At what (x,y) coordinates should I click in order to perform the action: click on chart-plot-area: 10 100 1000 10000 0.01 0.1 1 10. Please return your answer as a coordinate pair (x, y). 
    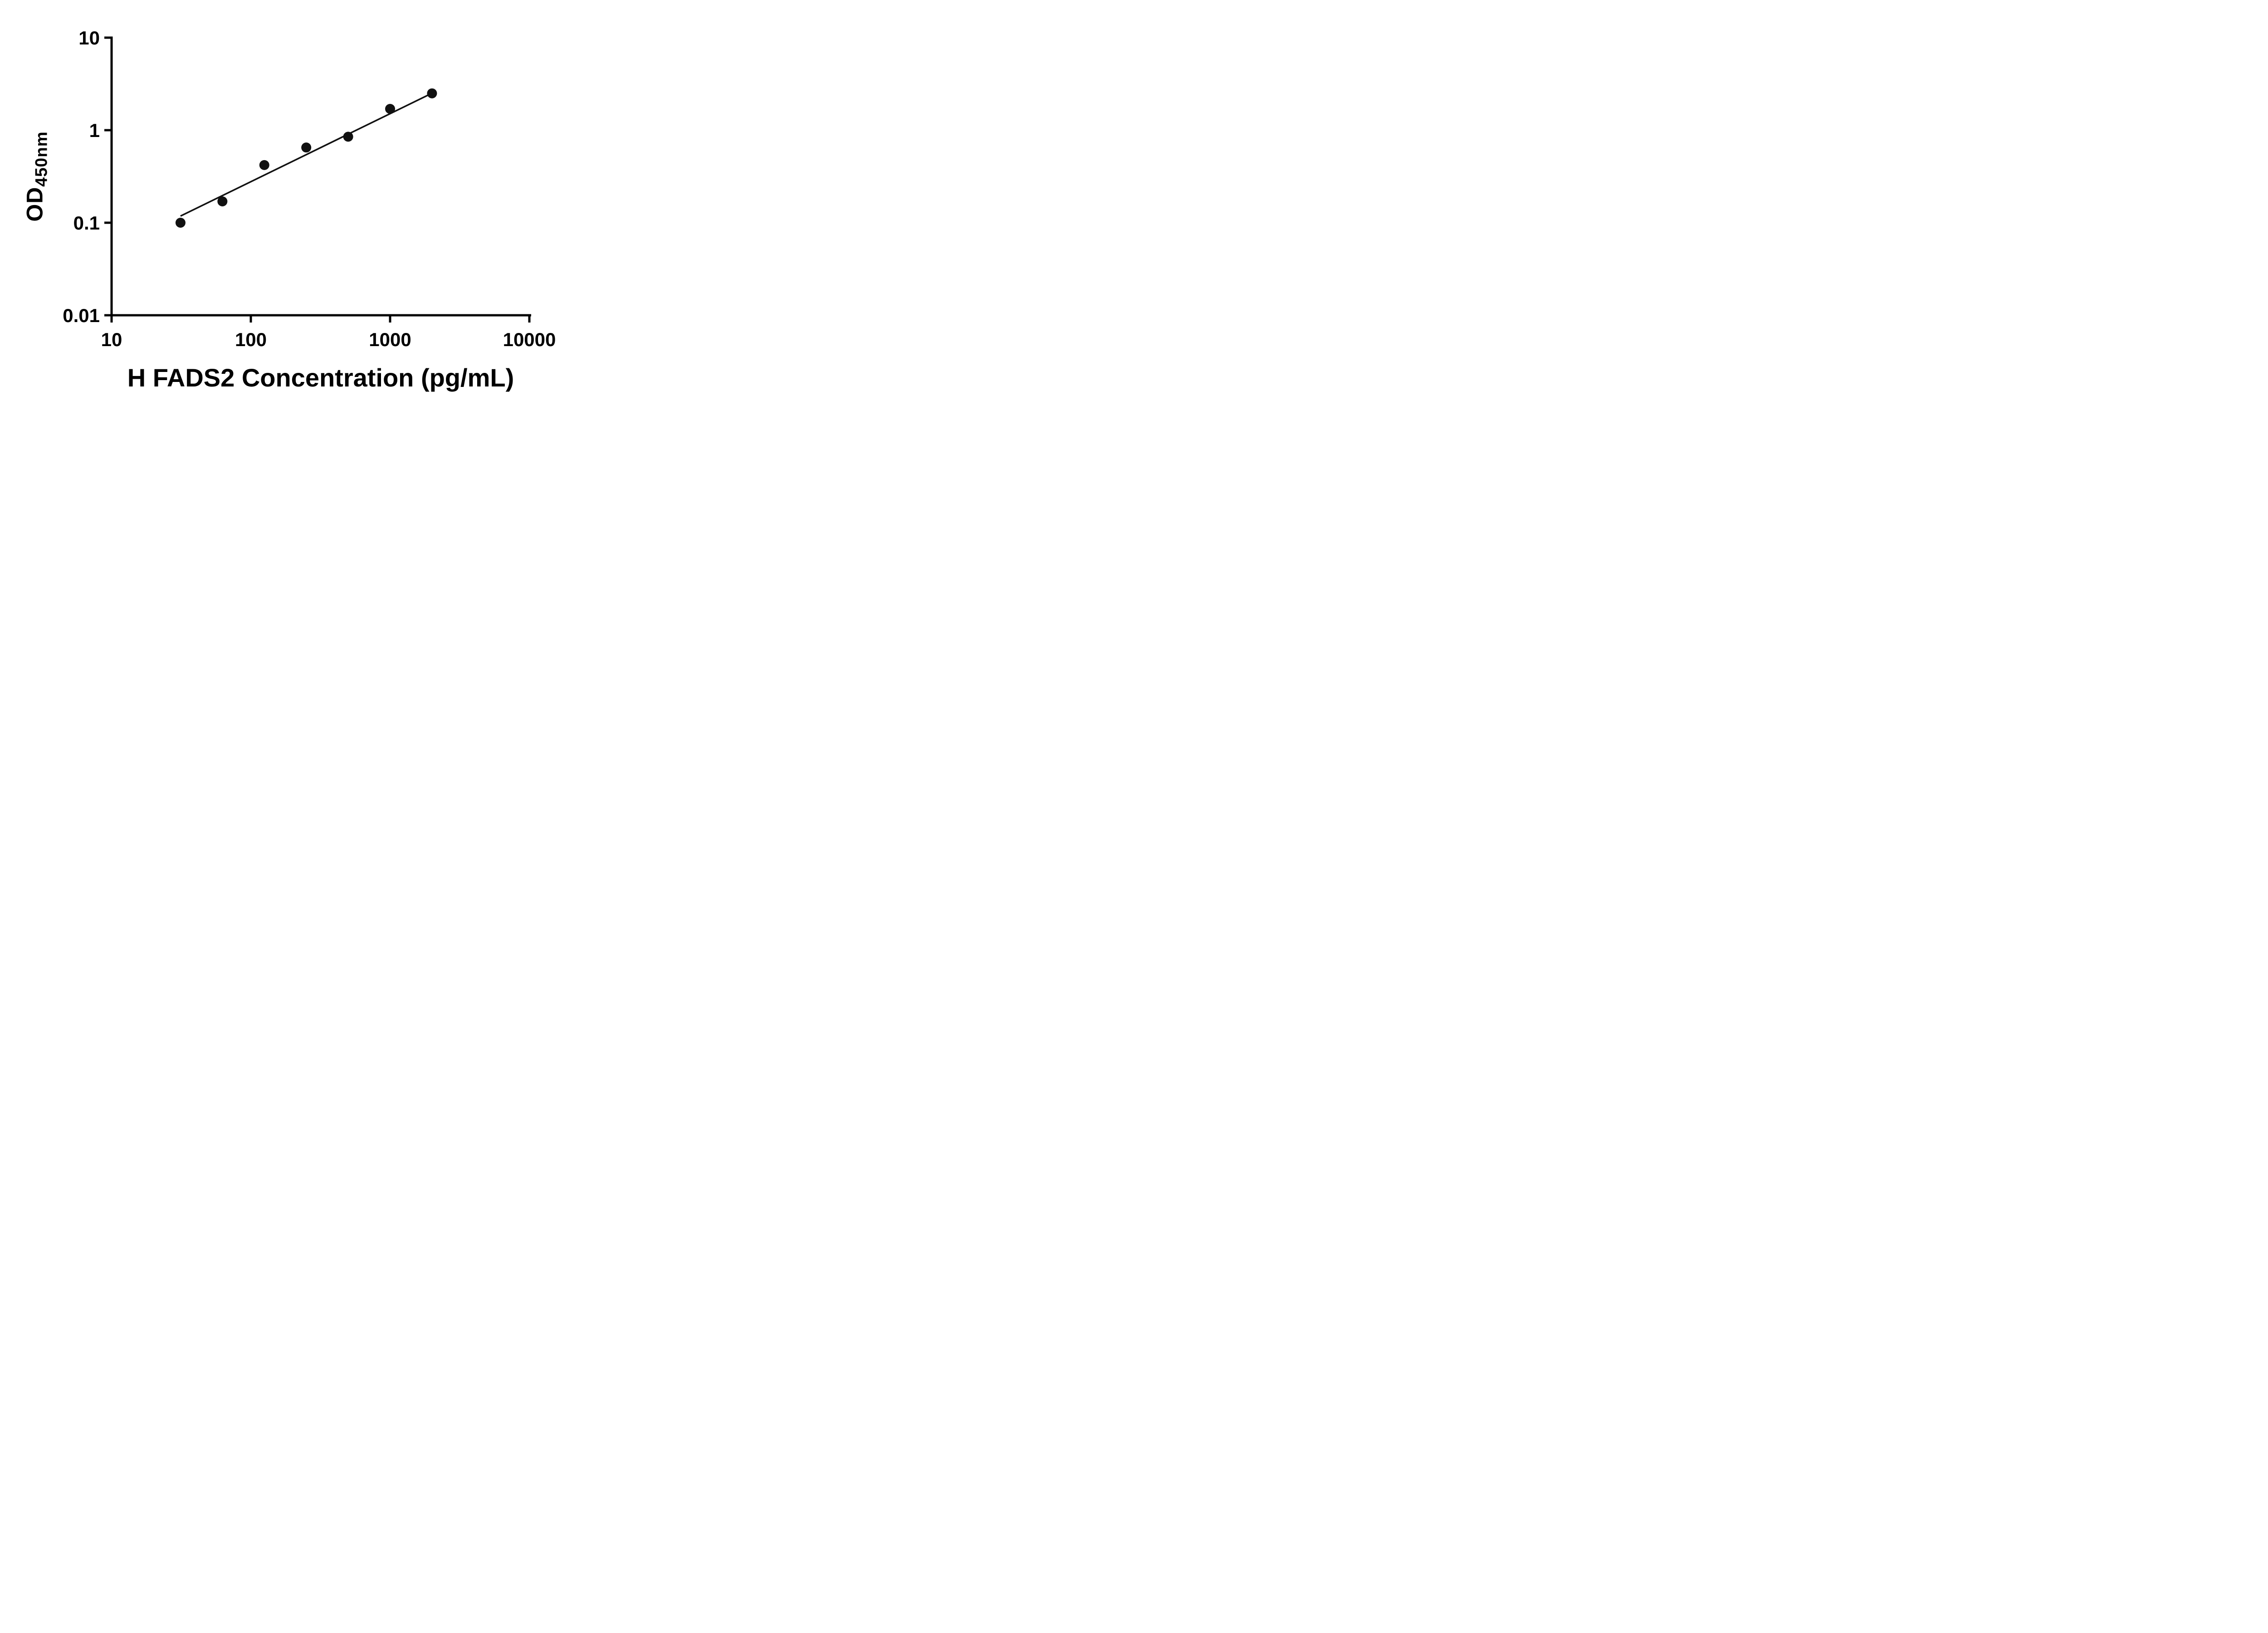
    Looking at the image, I should click on (310, 188).